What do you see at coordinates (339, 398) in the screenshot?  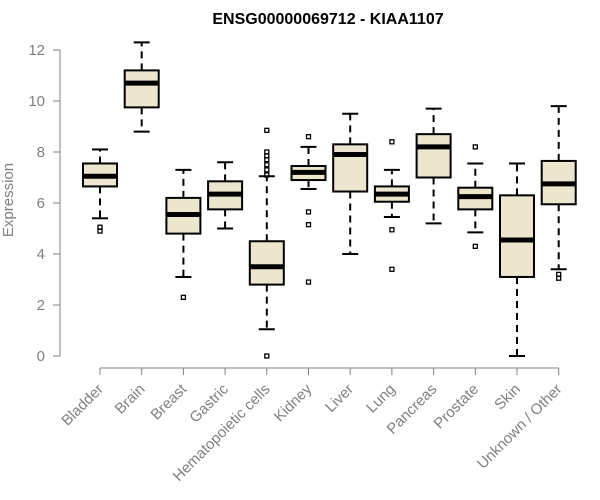 I see `x-category-label: Liver` at bounding box center [339, 398].